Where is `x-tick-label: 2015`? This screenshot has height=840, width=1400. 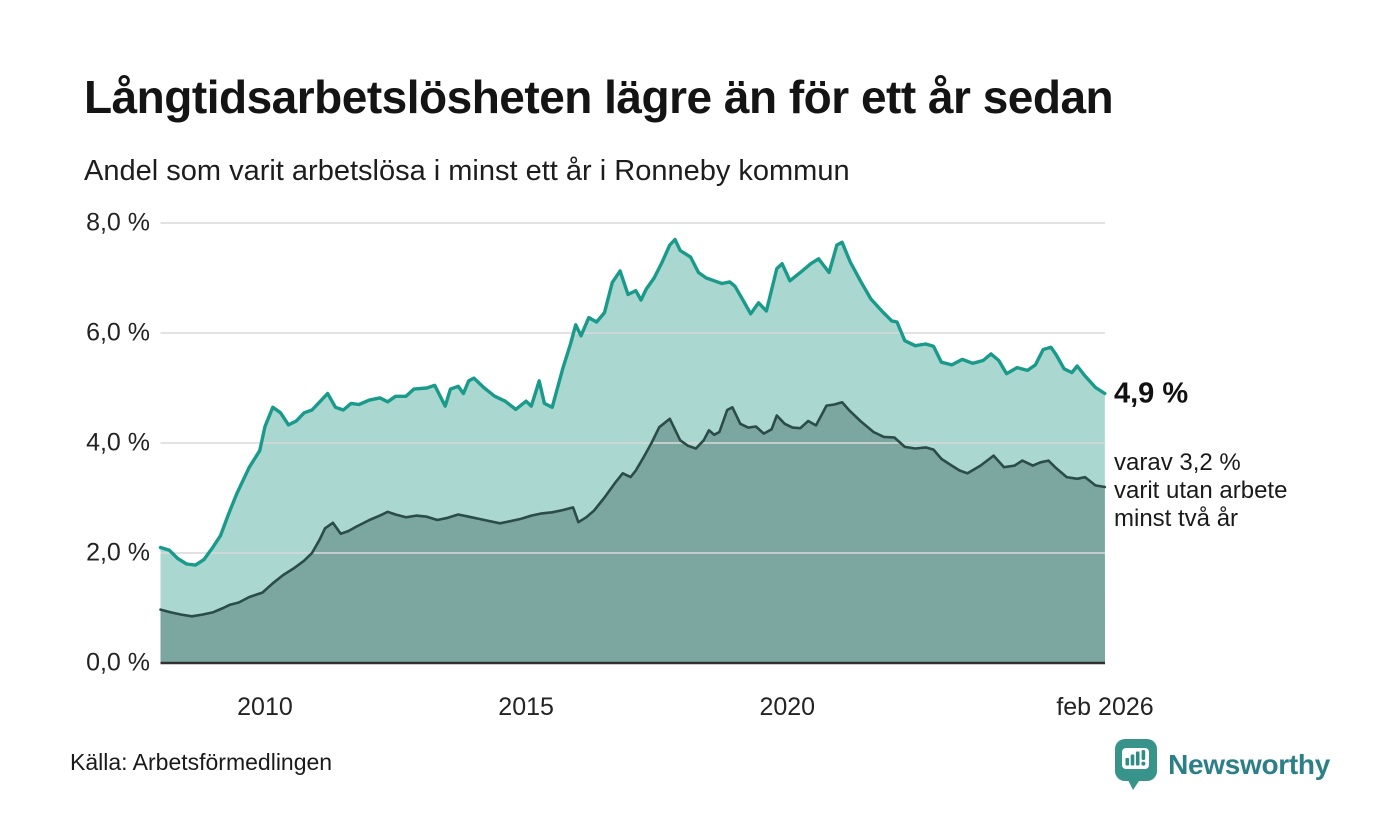
x-tick-label: 2015 is located at coordinates (526, 707).